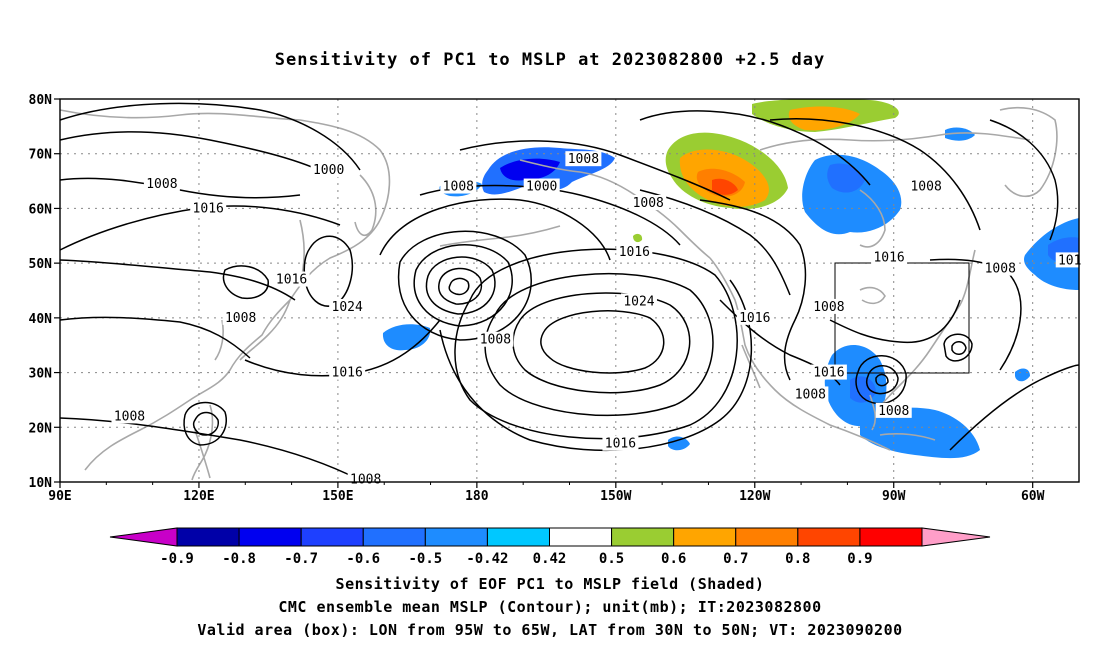 Image resolution: width=1100 pixels, height=650 pixels. I want to click on coast-baja, so click(751, 366).